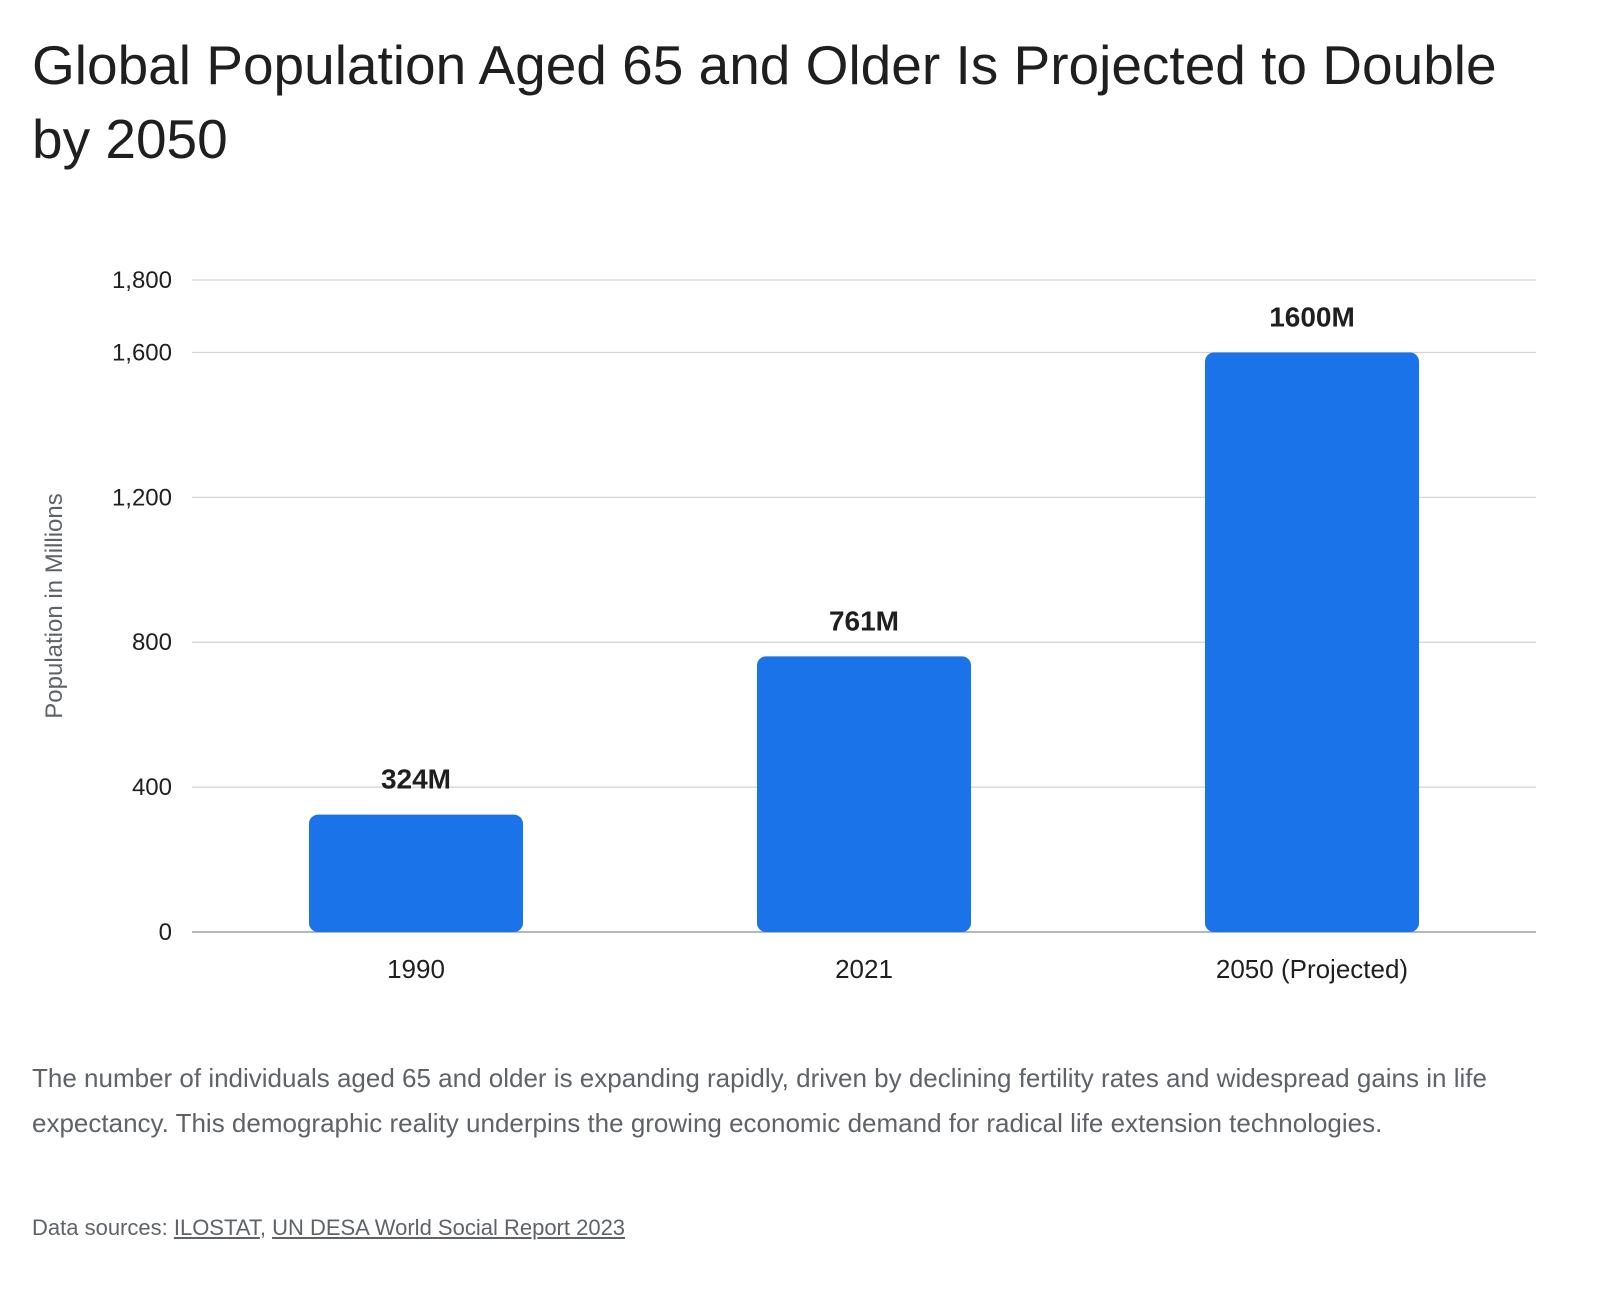 Image resolution: width=1600 pixels, height=1302 pixels. What do you see at coordinates (54, 605) in the screenshot?
I see `y-axis-label: Population in Millions` at bounding box center [54, 605].